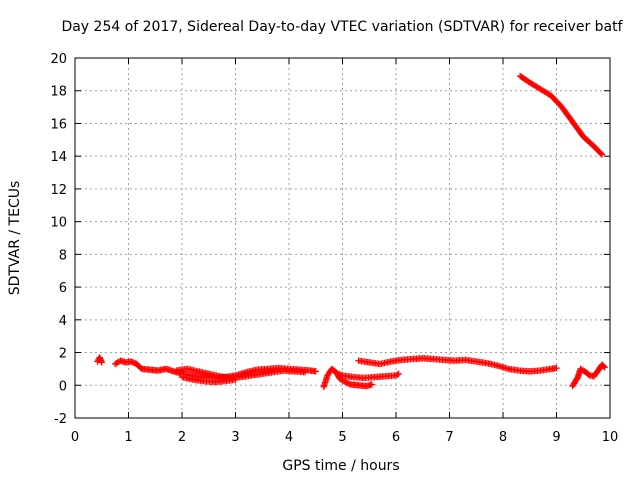 Image resolution: width=640 pixels, height=480 pixels. I want to click on y-tick-label: -2, so click(60, 419).